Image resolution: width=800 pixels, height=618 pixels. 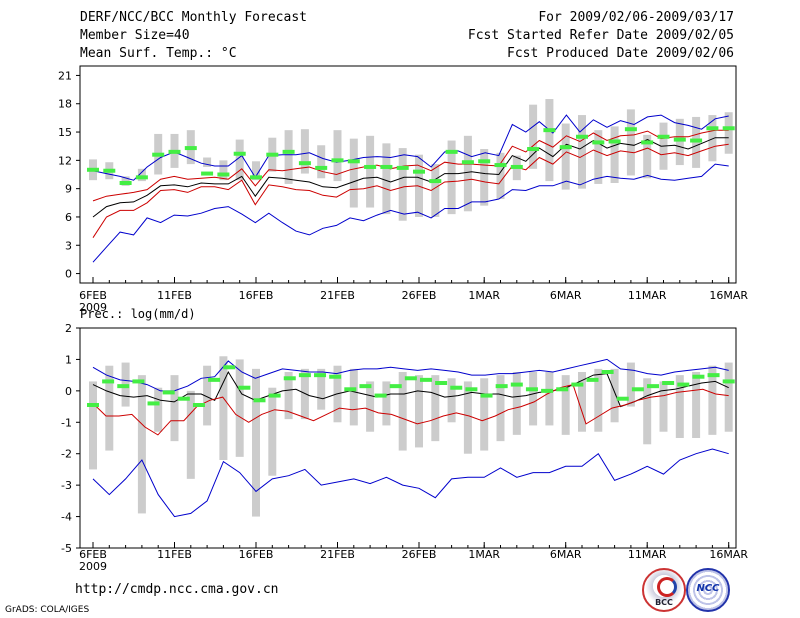 What do you see at coordinates (419, 554) in the screenshot?
I see `x-tick-label: 26FEB` at bounding box center [419, 554].